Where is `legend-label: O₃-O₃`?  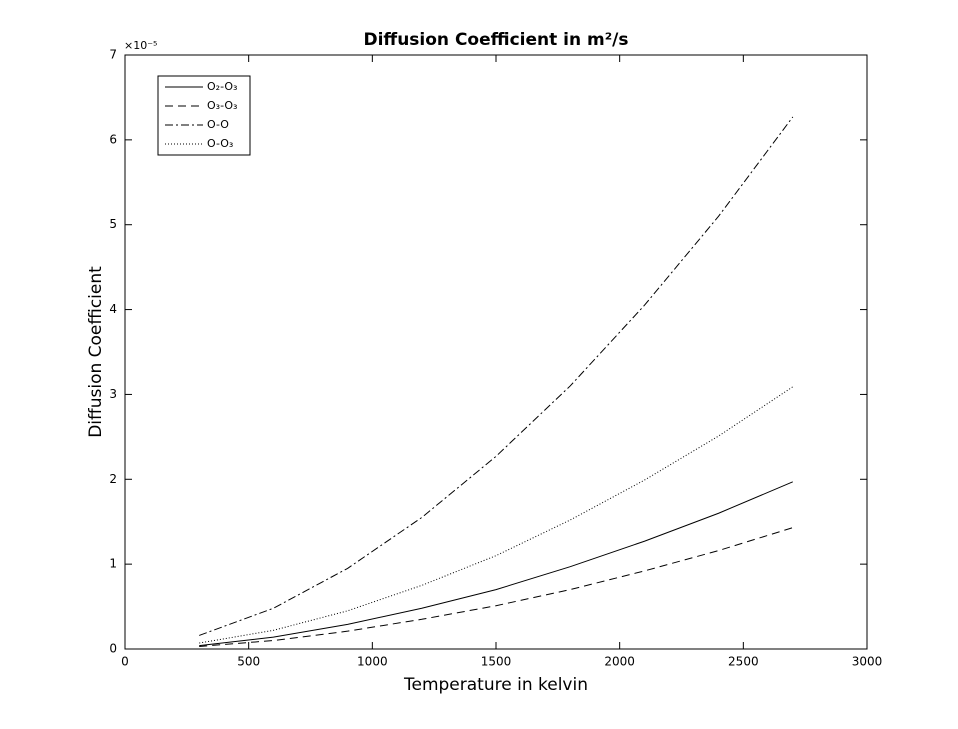 legend-label: O₃-O₃ is located at coordinates (222, 105).